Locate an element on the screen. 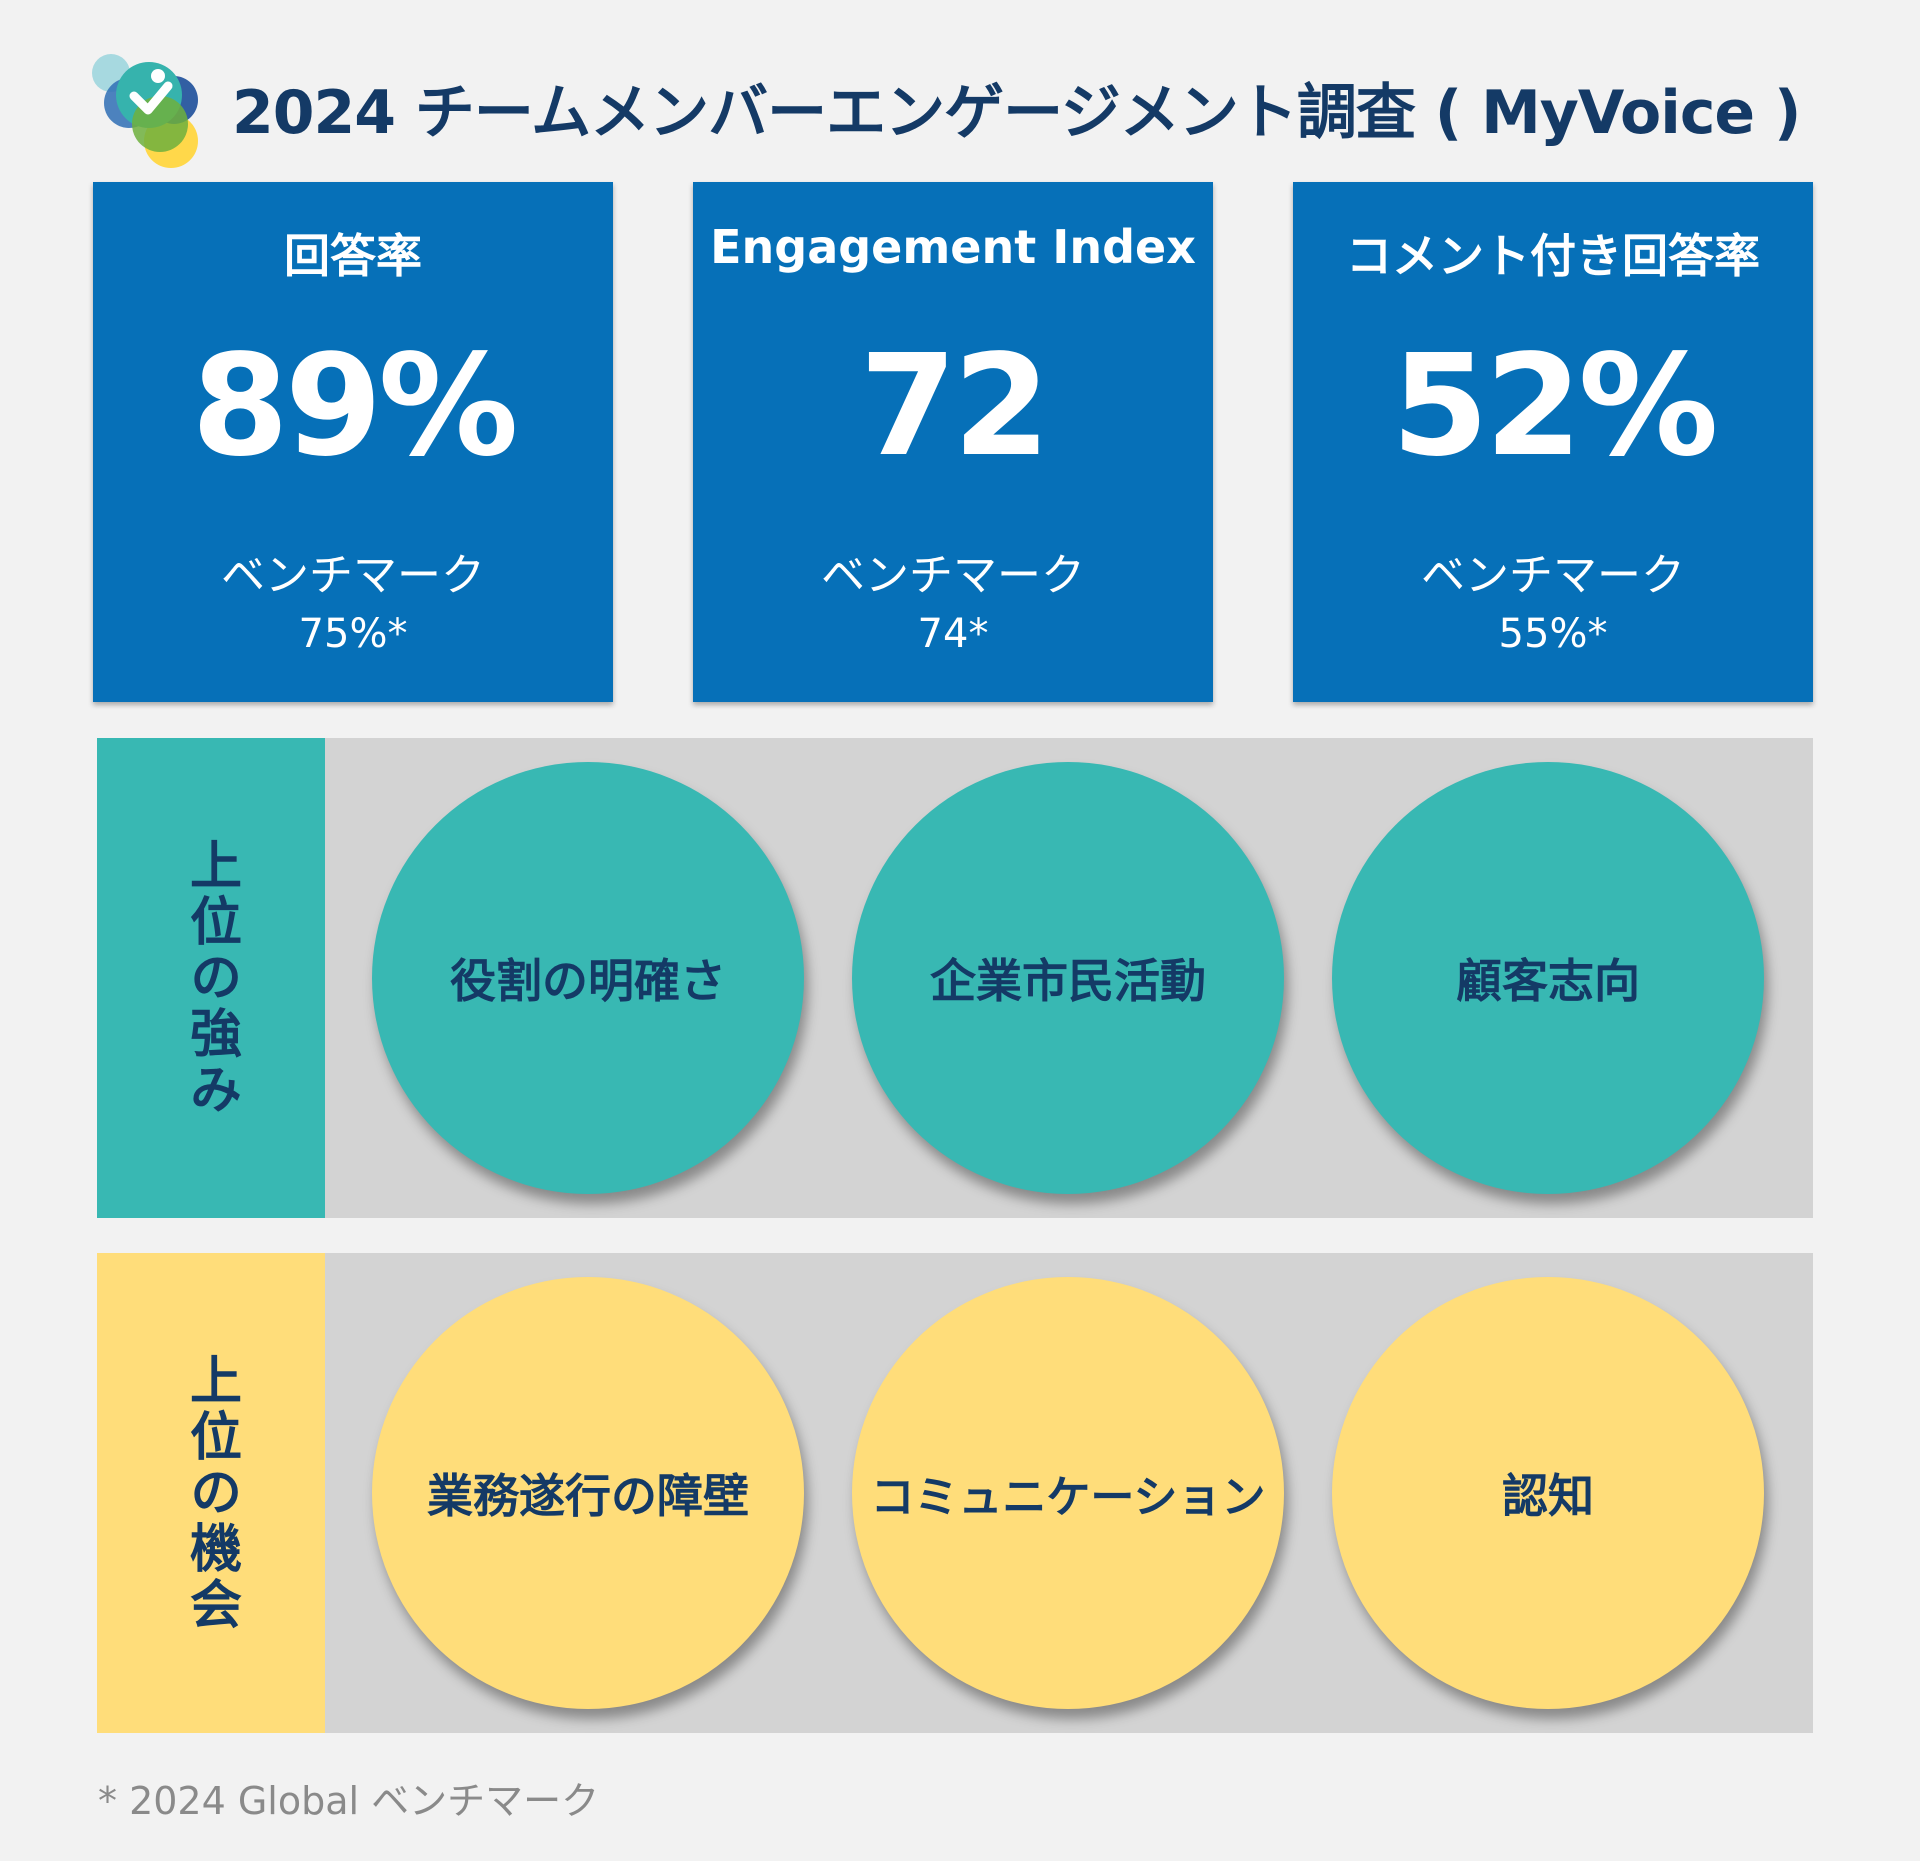 The width and height of the screenshot is (1920, 1861). strength-item: 企業市民活動 is located at coordinates (1068, 978).